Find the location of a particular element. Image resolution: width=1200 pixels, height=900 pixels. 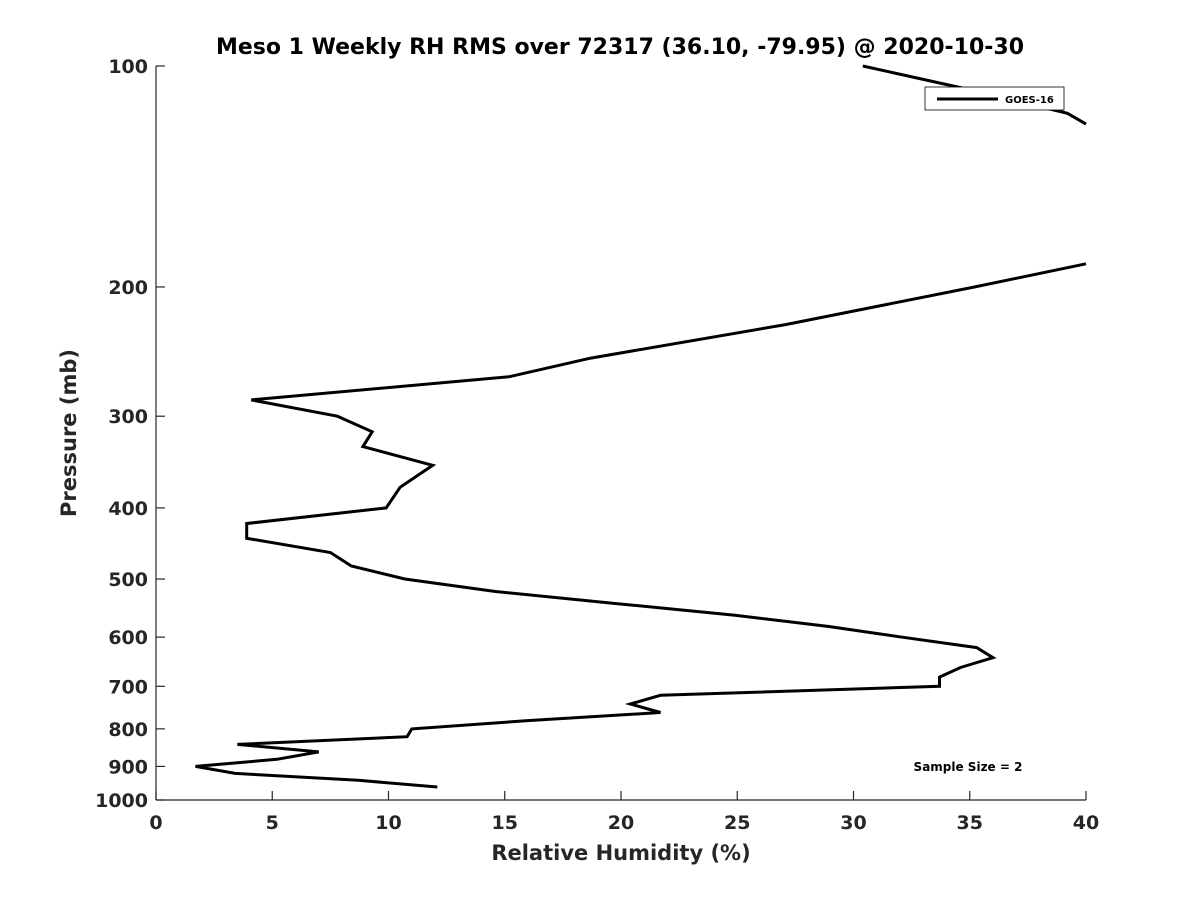

x-axis-ticks: 0 5 10 15 20 25 30 35 40 is located at coordinates (624, 812).